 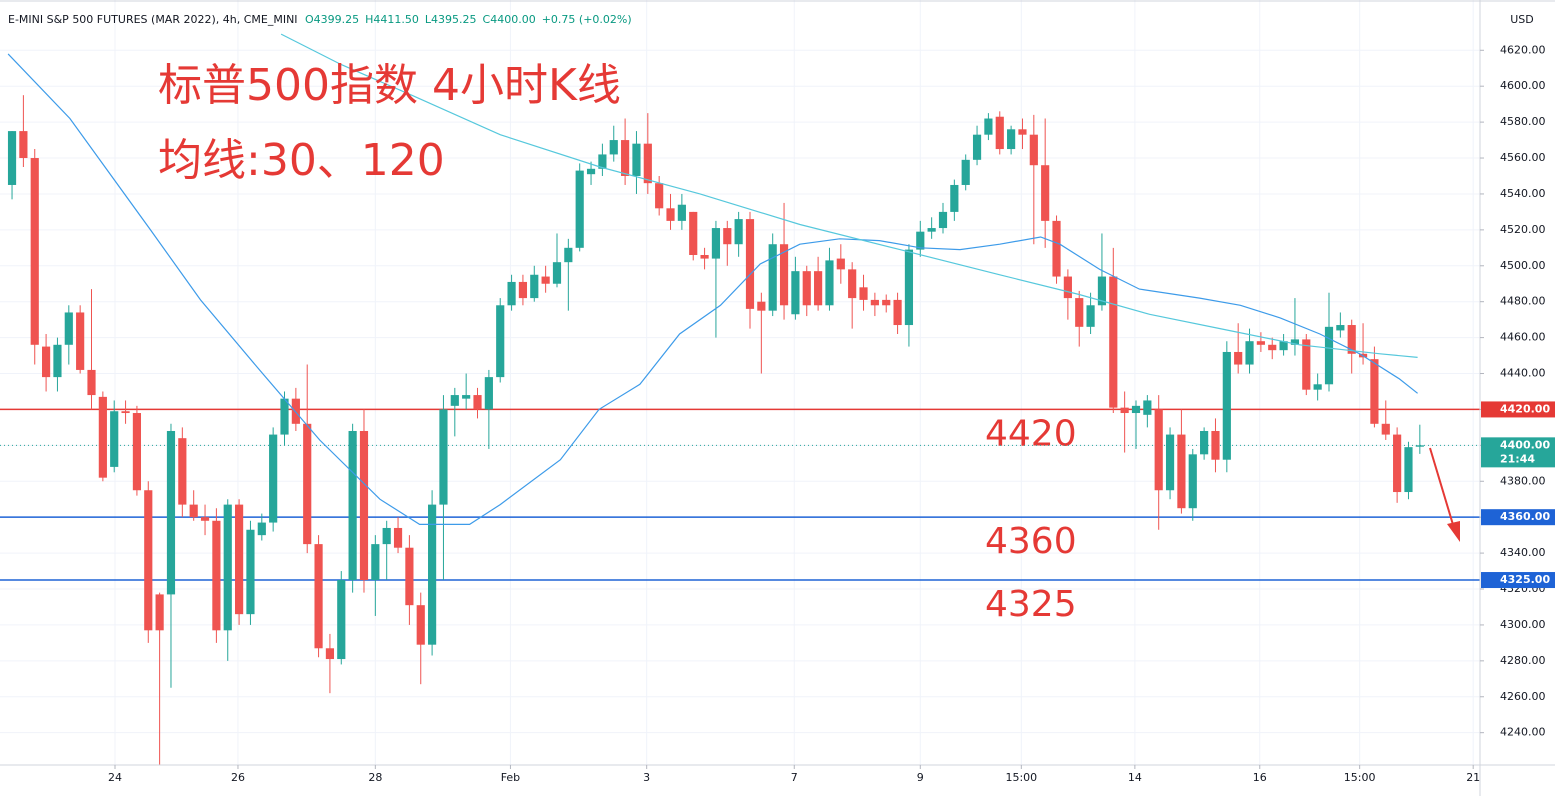 I want to click on y-tick-label: 4260.00, so click(x=1523, y=696).